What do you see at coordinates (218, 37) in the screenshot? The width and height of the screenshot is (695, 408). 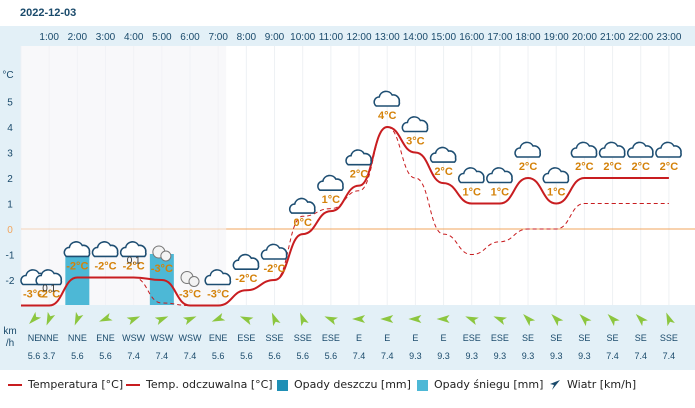 I see `hour-label: 7:00` at bounding box center [218, 37].